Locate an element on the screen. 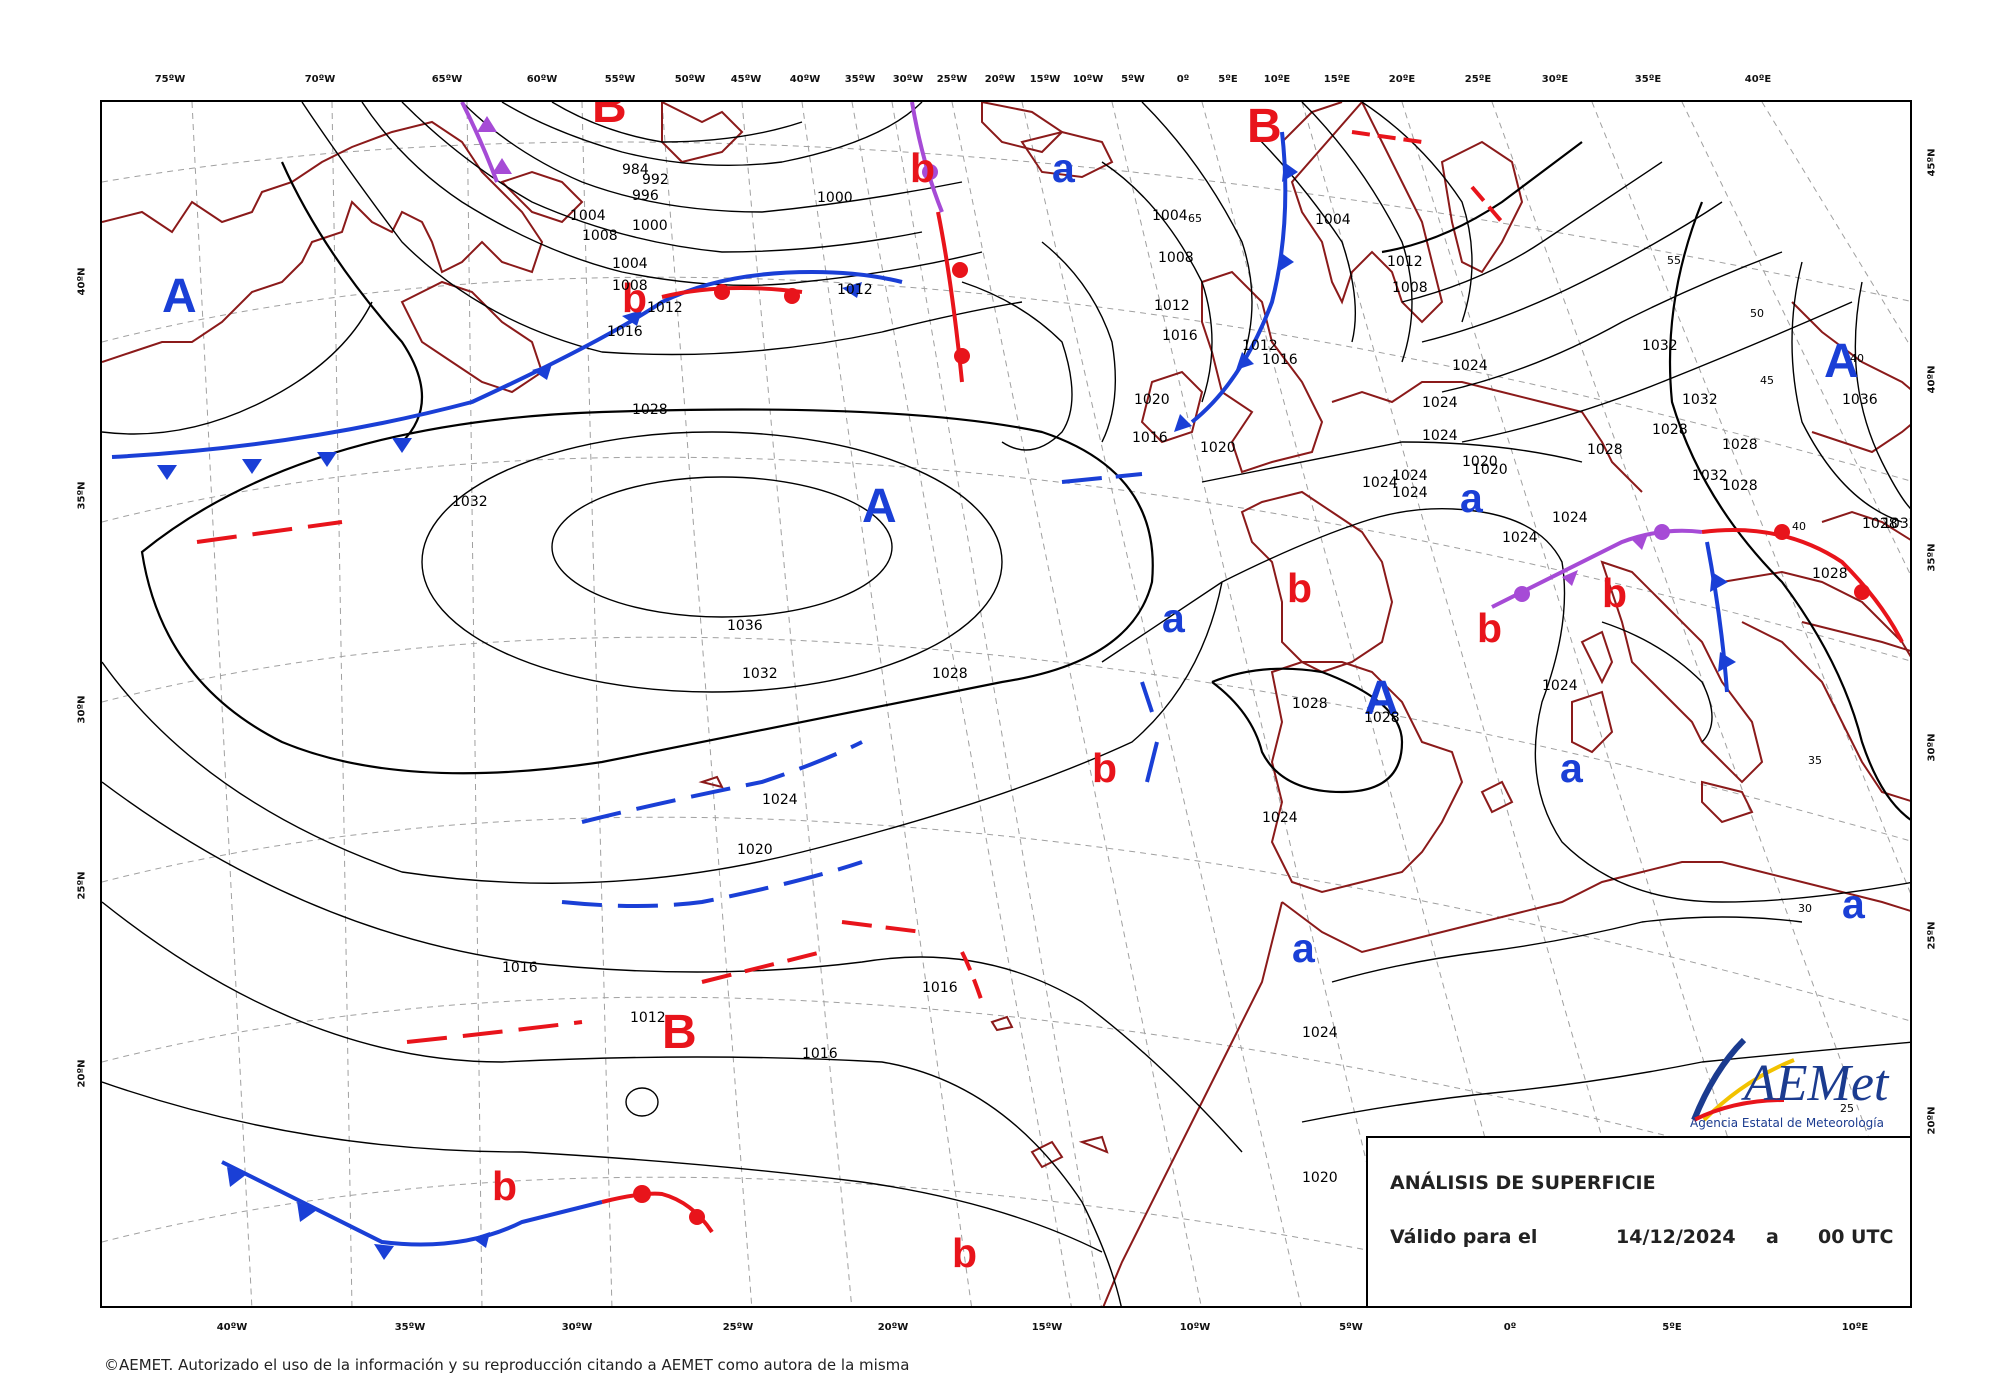  top-lon-label: 10ºW is located at coordinates (1088, 79).